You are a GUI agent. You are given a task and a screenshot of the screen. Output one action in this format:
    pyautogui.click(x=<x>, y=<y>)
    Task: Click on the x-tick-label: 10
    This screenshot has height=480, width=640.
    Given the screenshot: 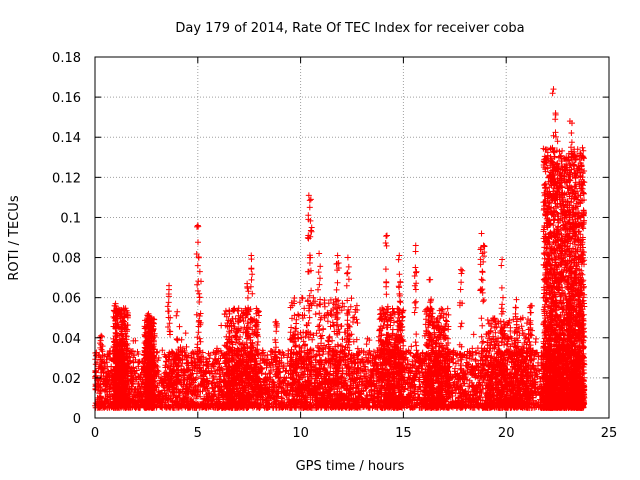 What is the action you would take?
    pyautogui.click(x=300, y=433)
    